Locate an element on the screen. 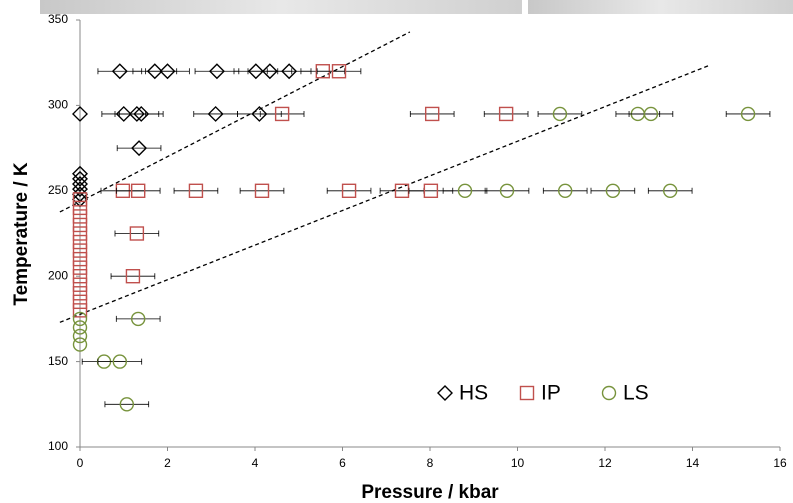  x-tick-label: 4 is located at coordinates (255, 463).